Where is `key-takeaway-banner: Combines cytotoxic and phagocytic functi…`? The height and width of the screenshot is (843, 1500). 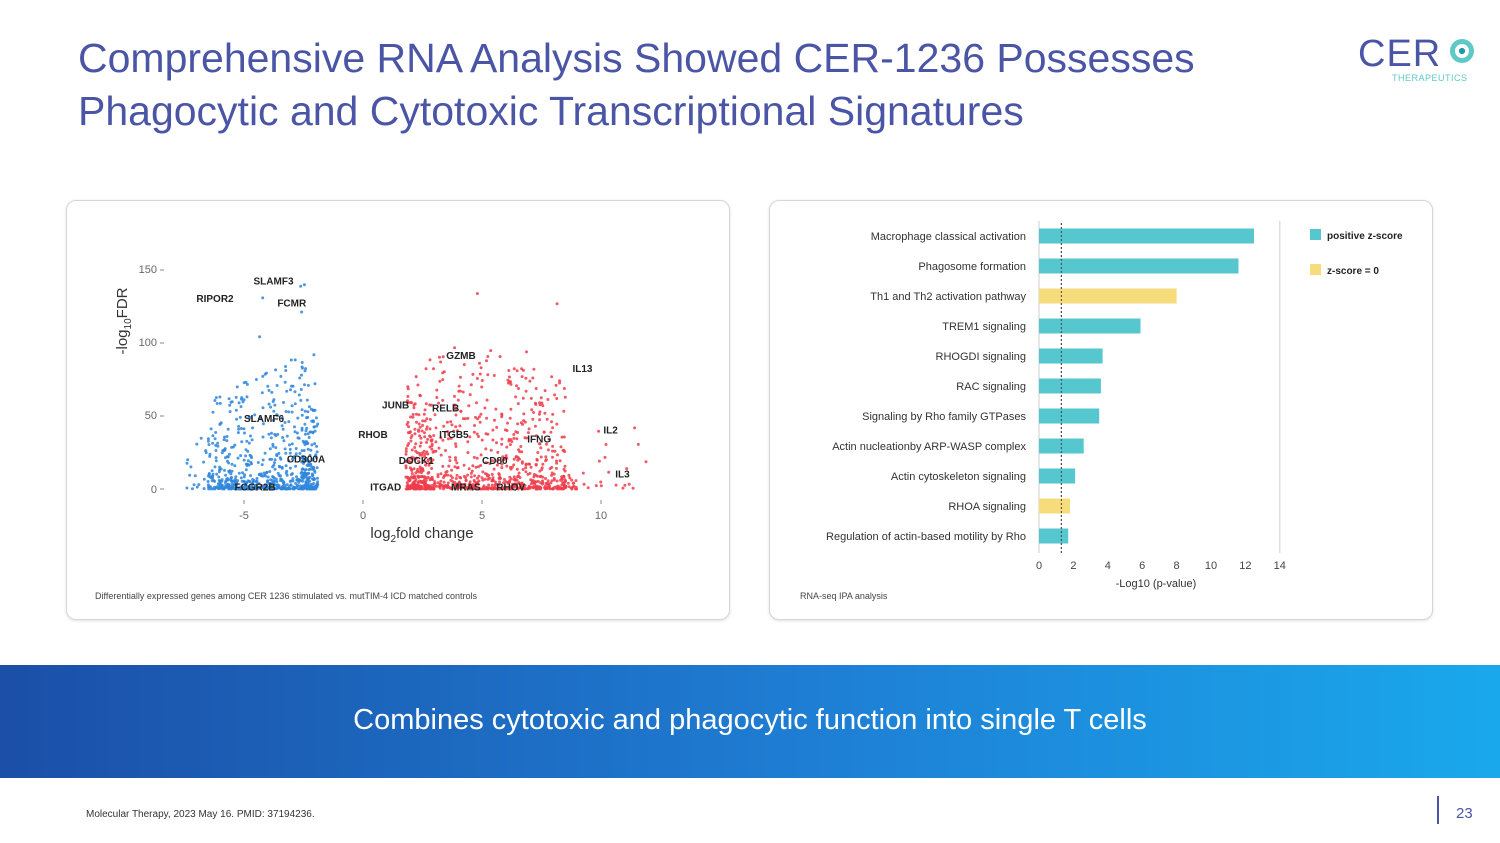 key-takeaway-banner: Combines cytotoxic and phagocytic functi… is located at coordinates (750, 721).